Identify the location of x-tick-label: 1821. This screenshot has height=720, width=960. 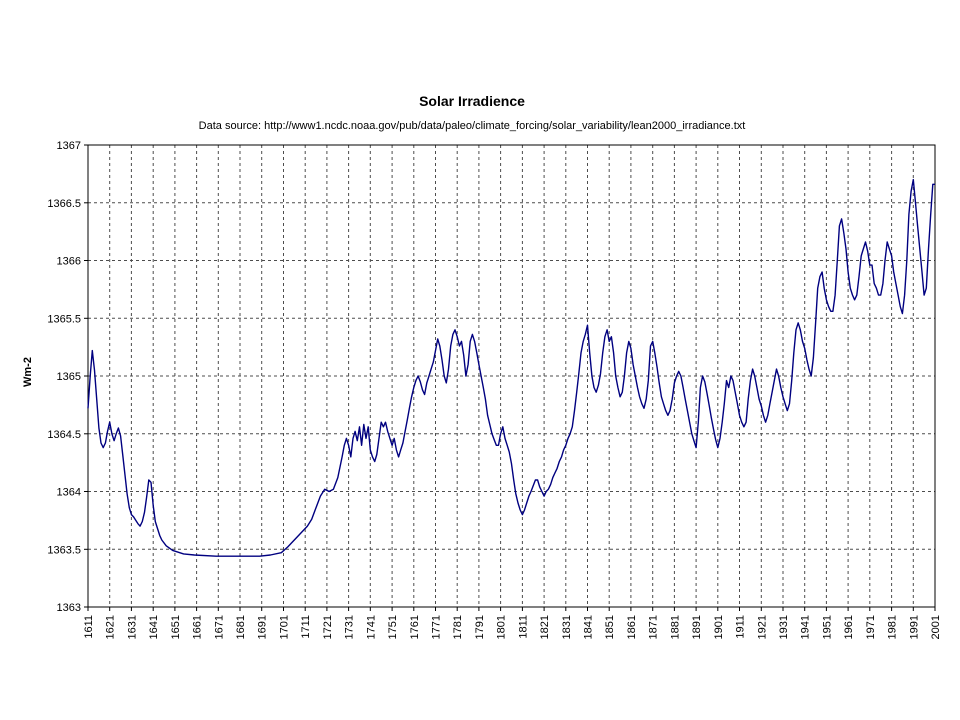
(545, 627).